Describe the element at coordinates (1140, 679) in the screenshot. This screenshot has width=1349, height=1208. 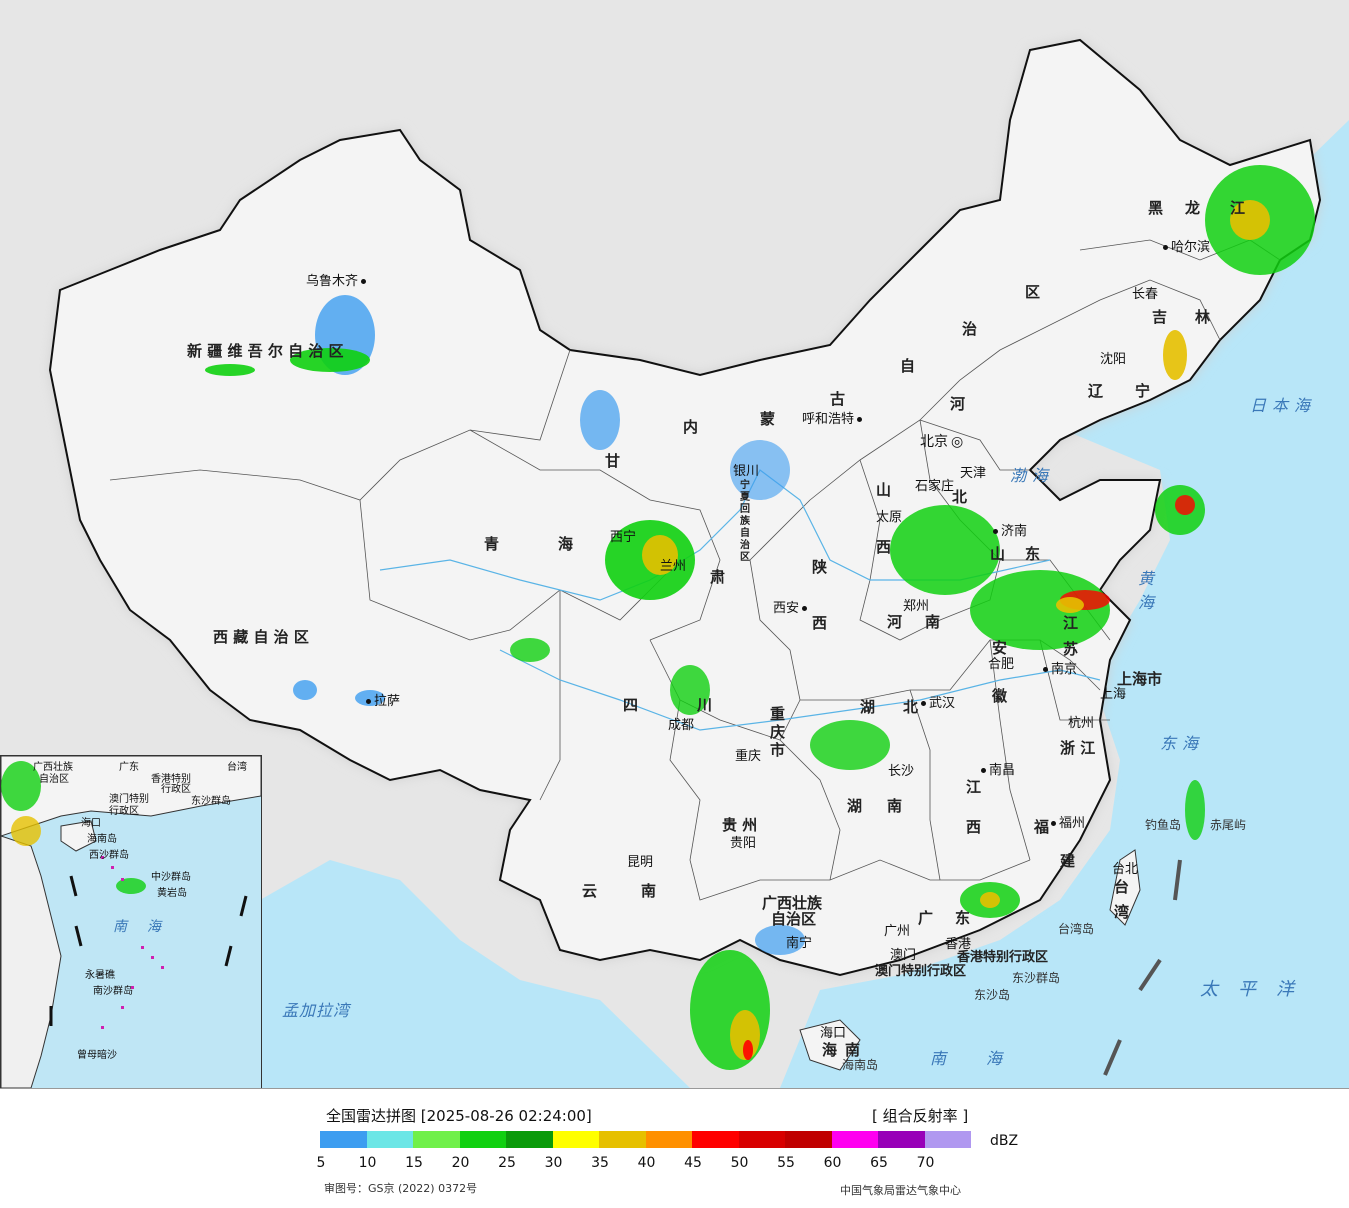
I see `province-shanghai: 上海市` at that location.